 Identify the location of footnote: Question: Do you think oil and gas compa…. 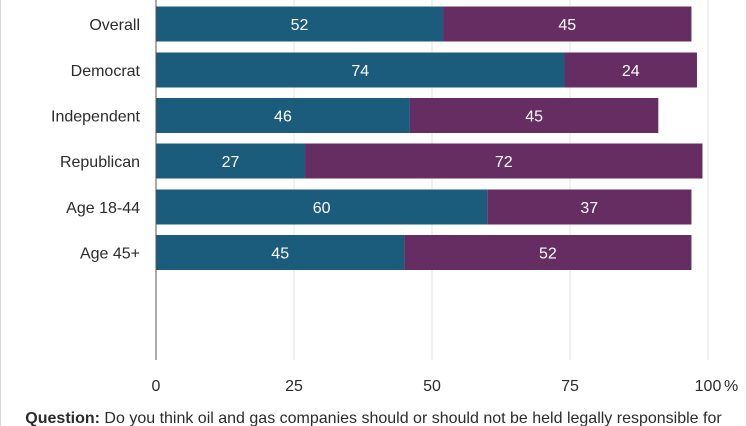
(373, 416).